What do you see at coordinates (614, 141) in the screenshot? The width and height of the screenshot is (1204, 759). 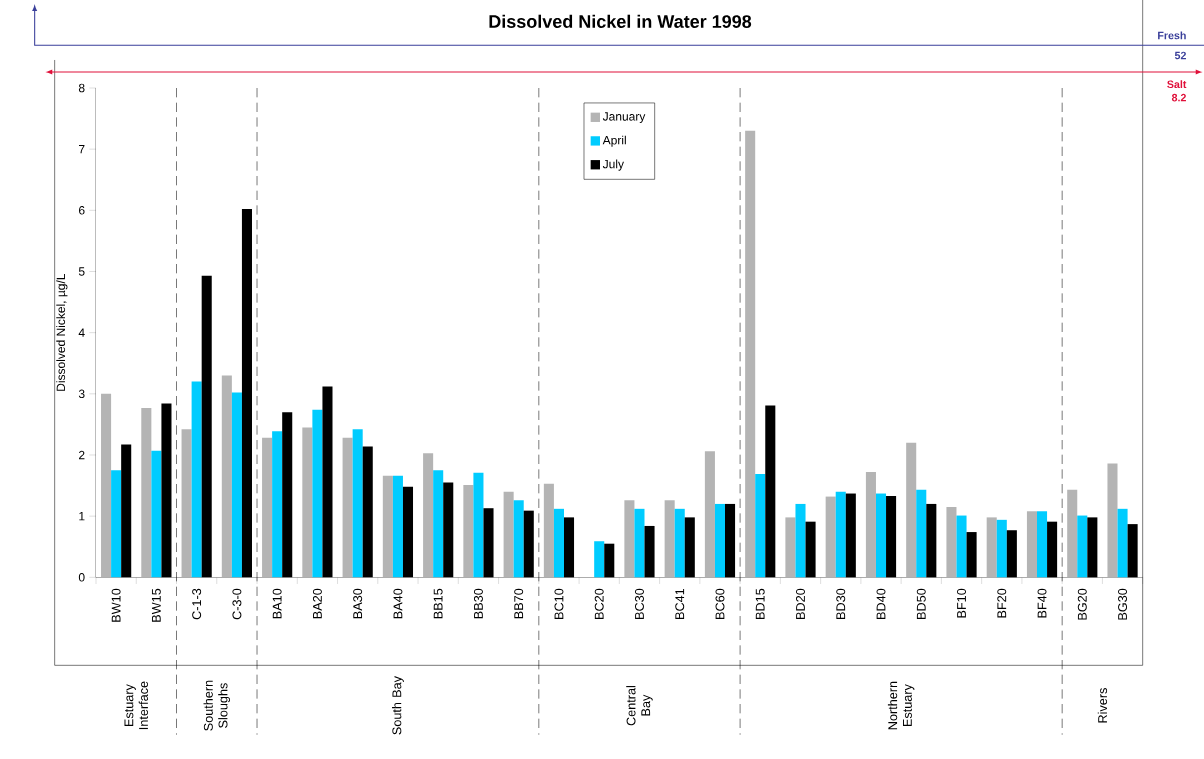 I see `legend-label: April` at bounding box center [614, 141].